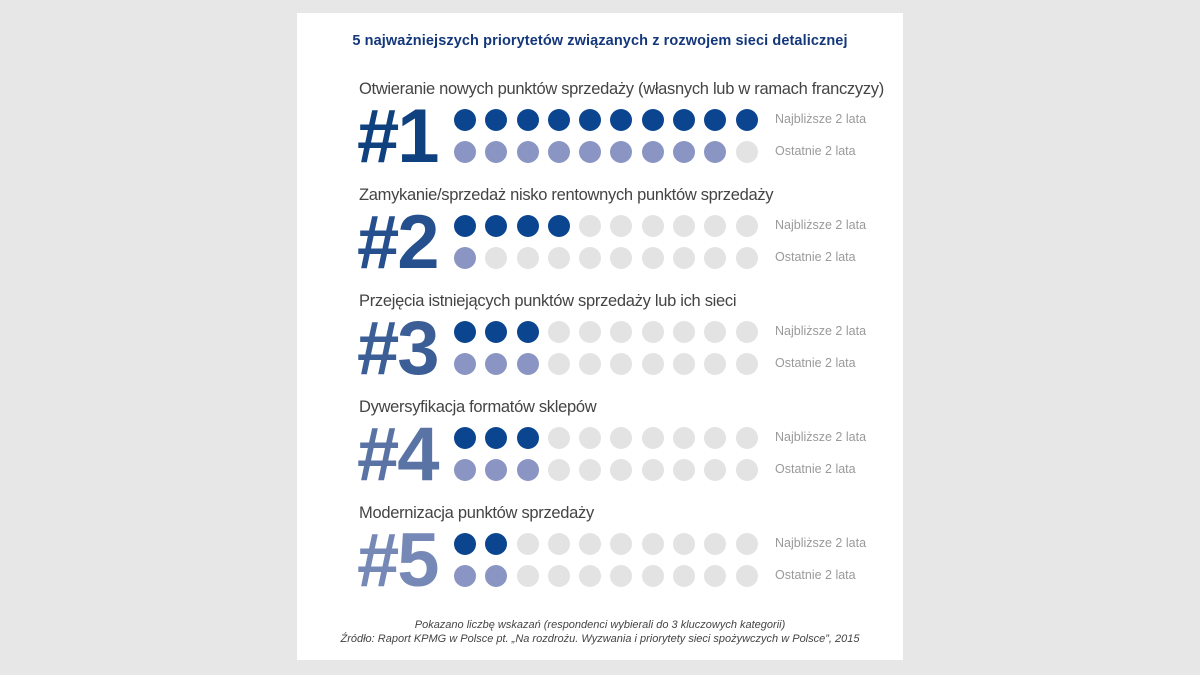 This screenshot has height=675, width=1200. Describe the element at coordinates (398, 348) in the screenshot. I see `priority-rank: #3` at that location.